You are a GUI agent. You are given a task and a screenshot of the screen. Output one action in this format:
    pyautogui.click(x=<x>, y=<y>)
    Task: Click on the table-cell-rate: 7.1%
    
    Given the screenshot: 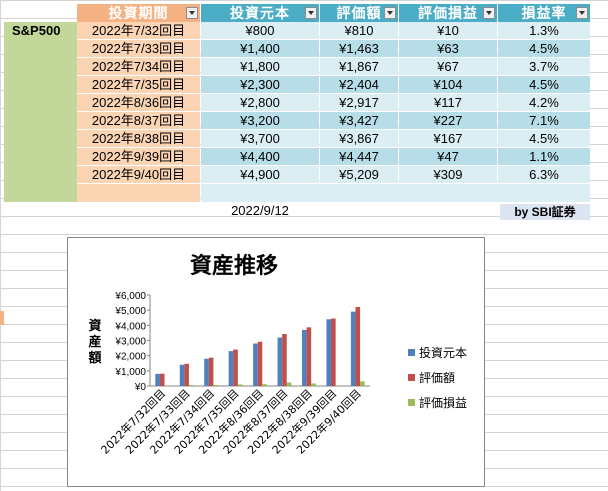 What is the action you would take?
    pyautogui.click(x=544, y=121)
    